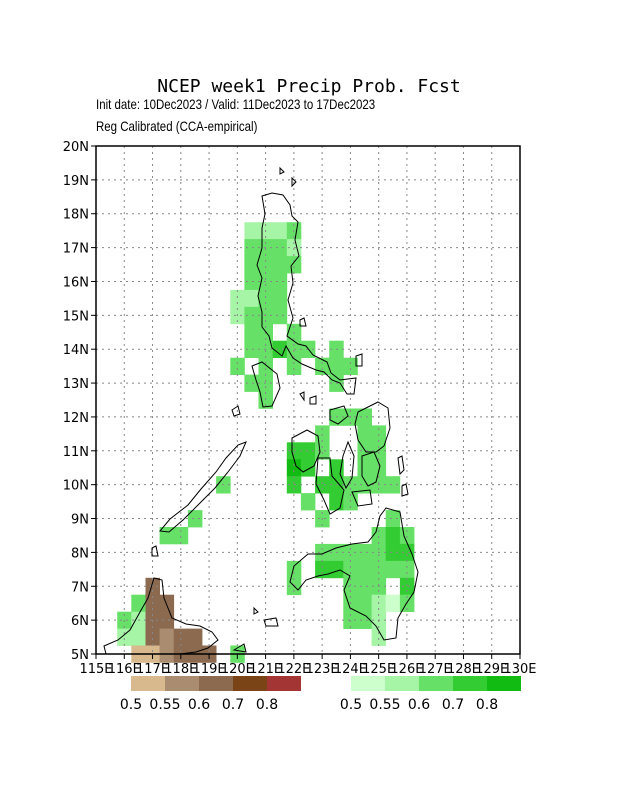 Image resolution: width=618 pixels, height=800 pixels. Describe the element at coordinates (76, 147) in the screenshot. I see `y-tick-label: 20N` at that location.